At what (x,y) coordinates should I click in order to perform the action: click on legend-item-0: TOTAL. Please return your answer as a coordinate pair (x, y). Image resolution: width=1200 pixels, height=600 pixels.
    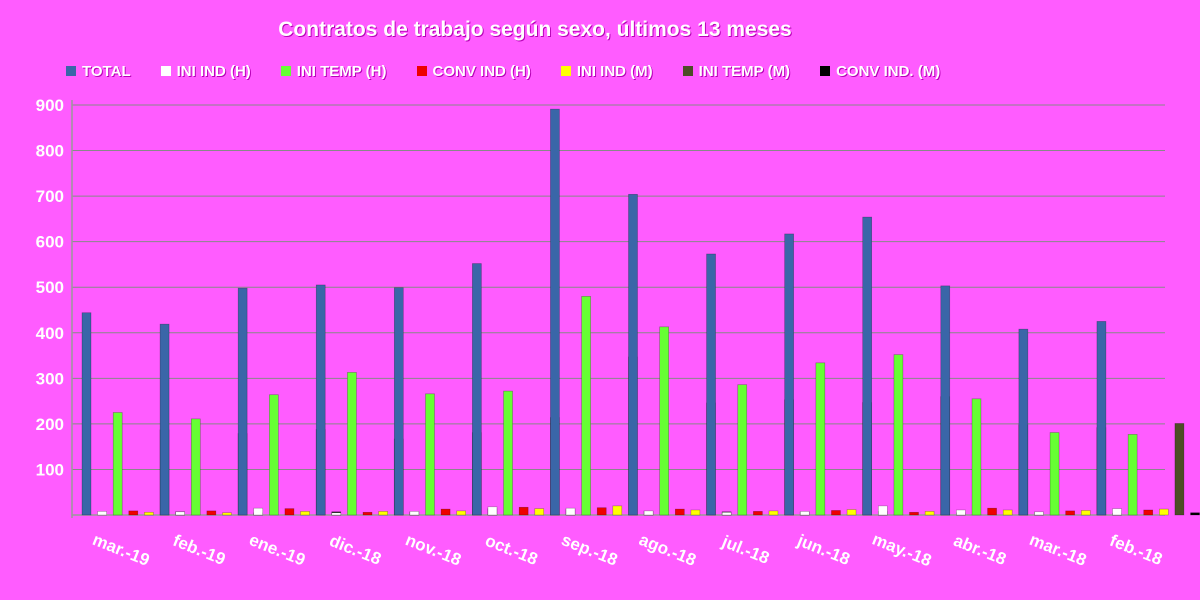
    Looking at the image, I should click on (98, 71).